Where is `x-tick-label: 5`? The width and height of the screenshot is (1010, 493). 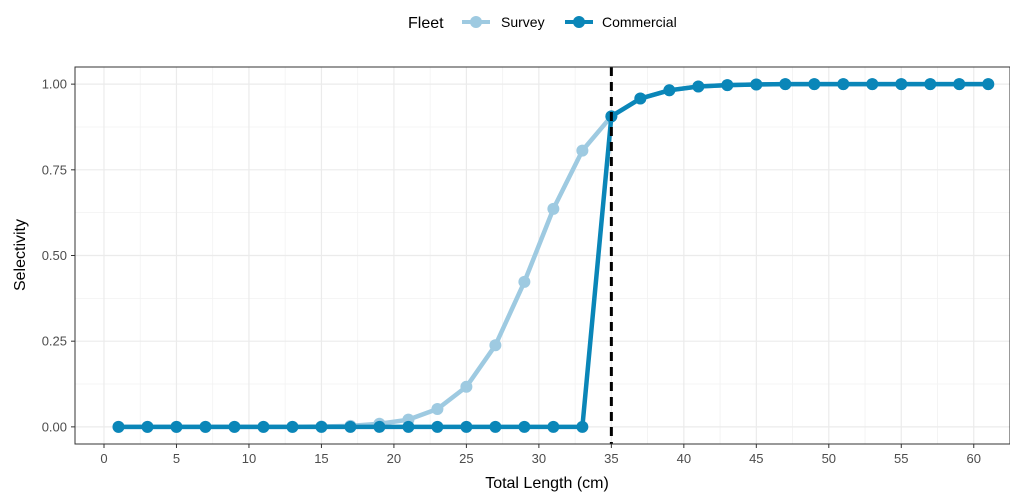
x-tick-label: 5 is located at coordinates (176, 458).